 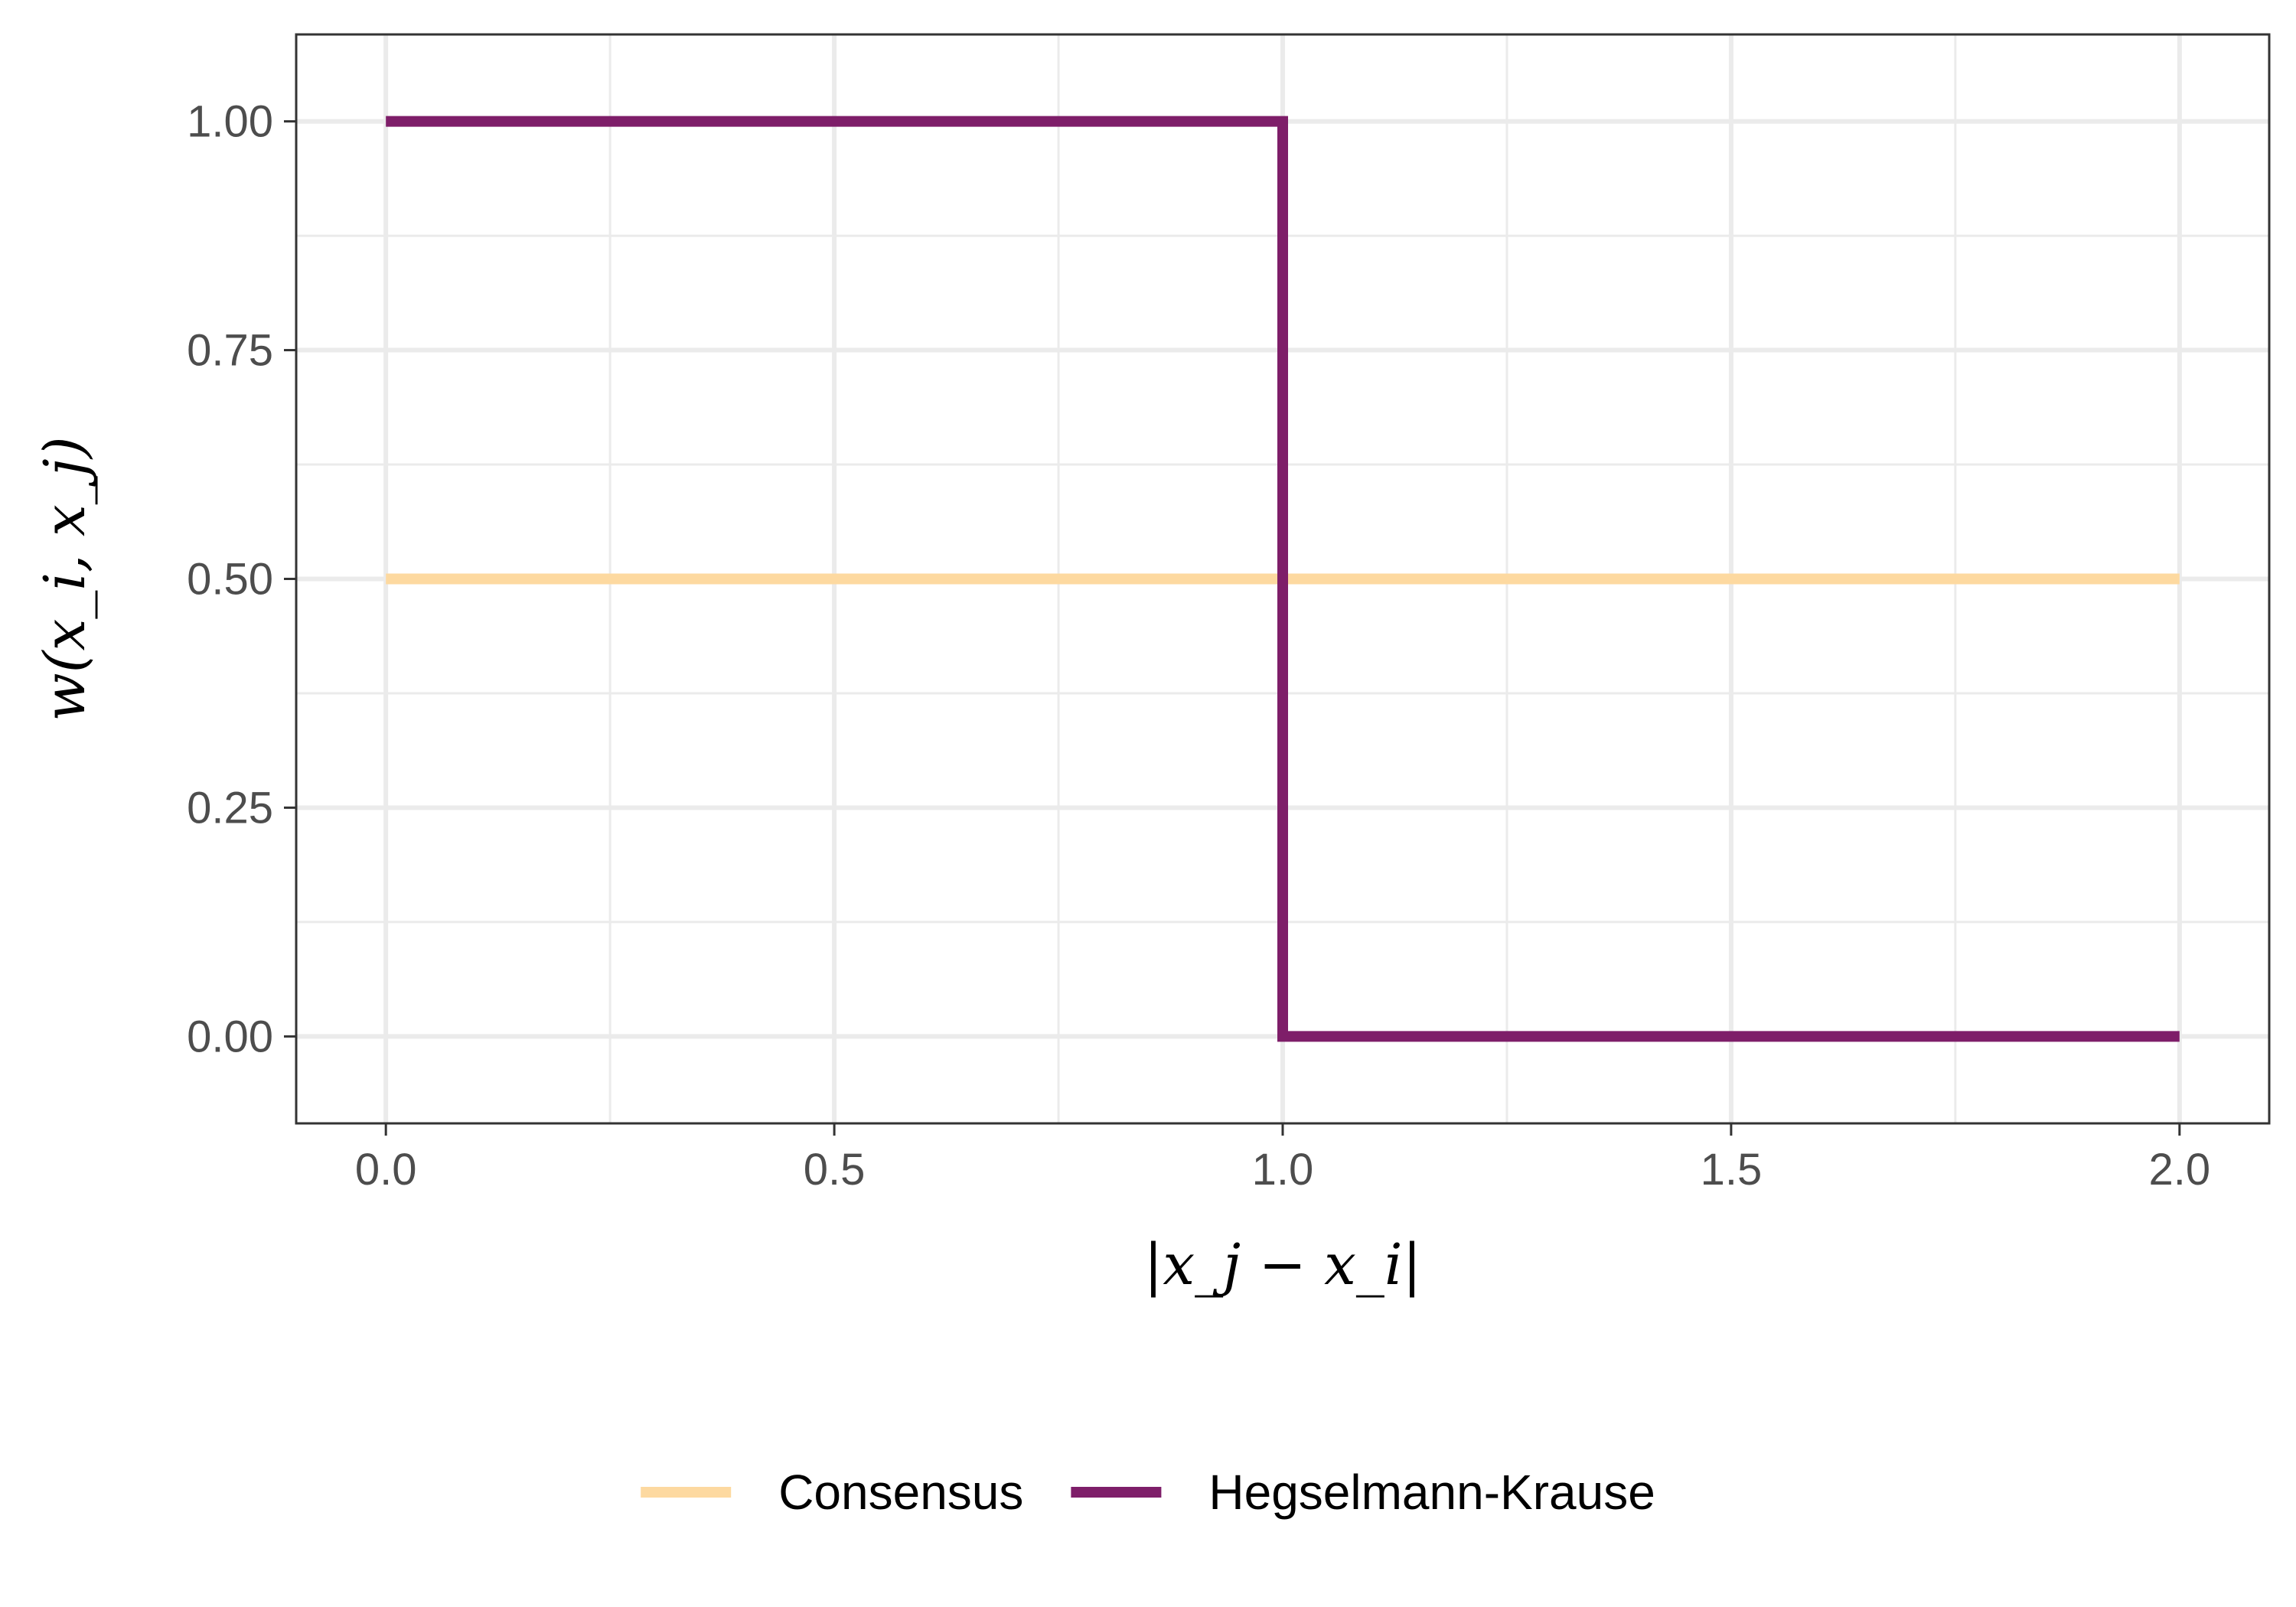 I want to click on x-tick-label: 2.0, so click(x=2179, y=1170).